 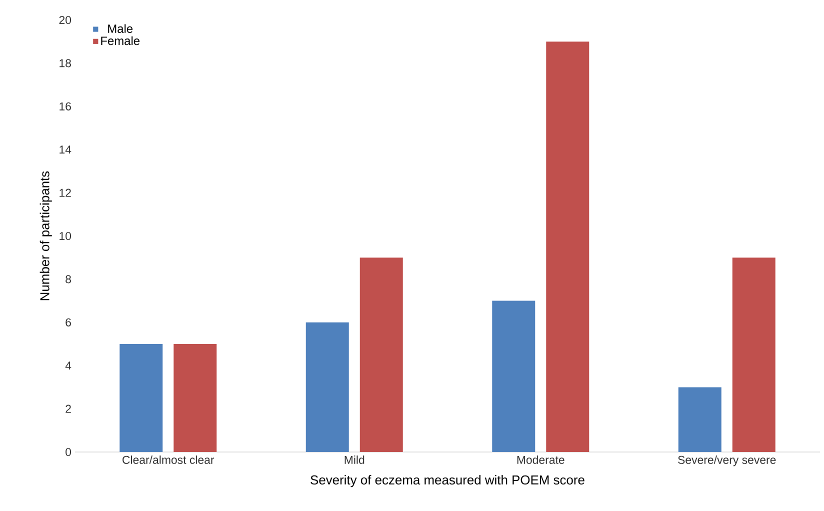 What do you see at coordinates (68, 366) in the screenshot?
I see `y-tick-label: 4` at bounding box center [68, 366].